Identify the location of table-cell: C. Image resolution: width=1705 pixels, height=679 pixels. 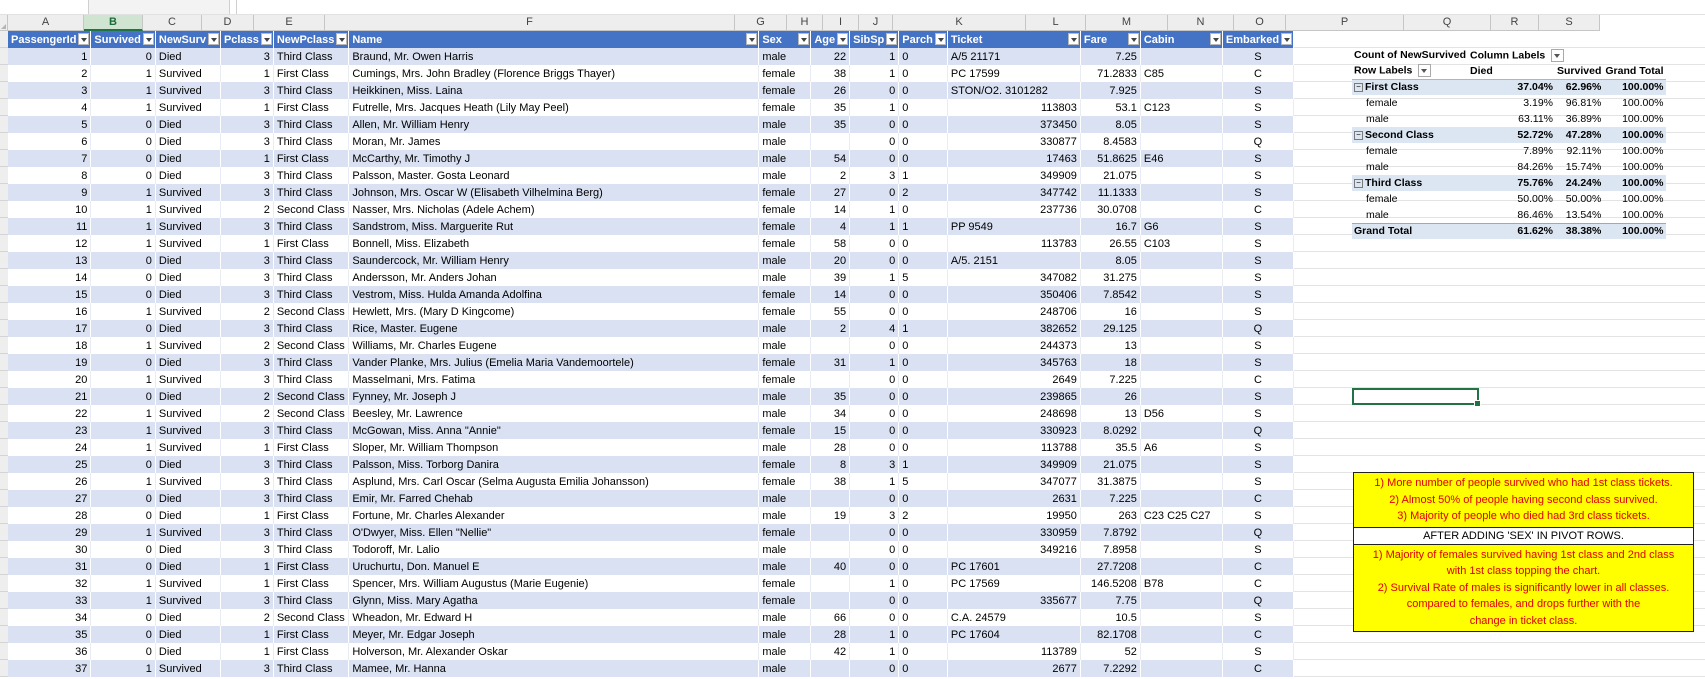
(1258, 634).